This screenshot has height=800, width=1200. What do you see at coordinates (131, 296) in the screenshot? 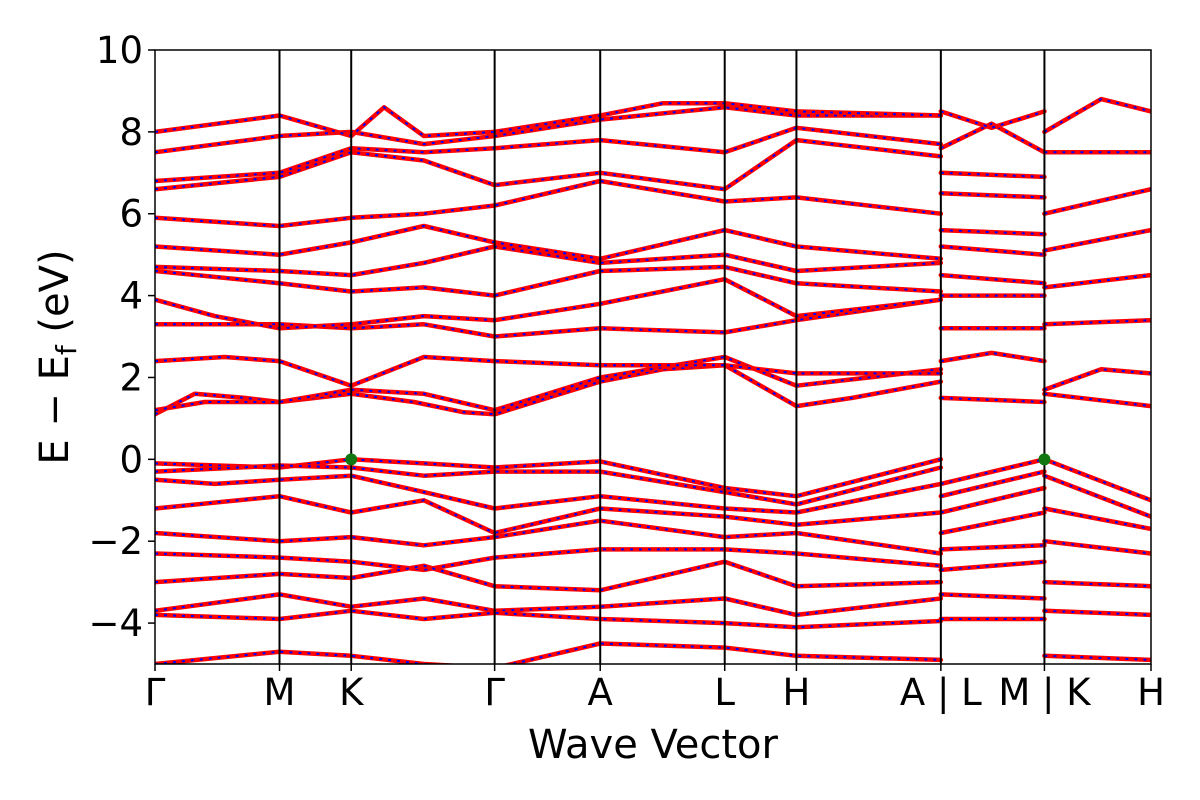
I see `y-tick-label: 4` at bounding box center [131, 296].